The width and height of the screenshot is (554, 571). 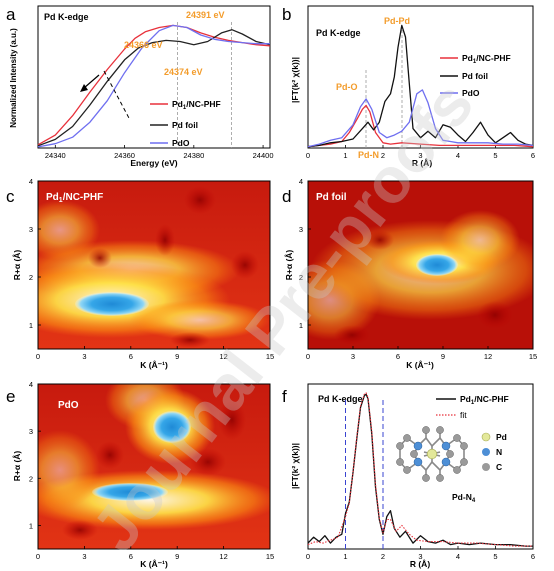 I want to click on inset-pd-atom, so click(x=432, y=454).